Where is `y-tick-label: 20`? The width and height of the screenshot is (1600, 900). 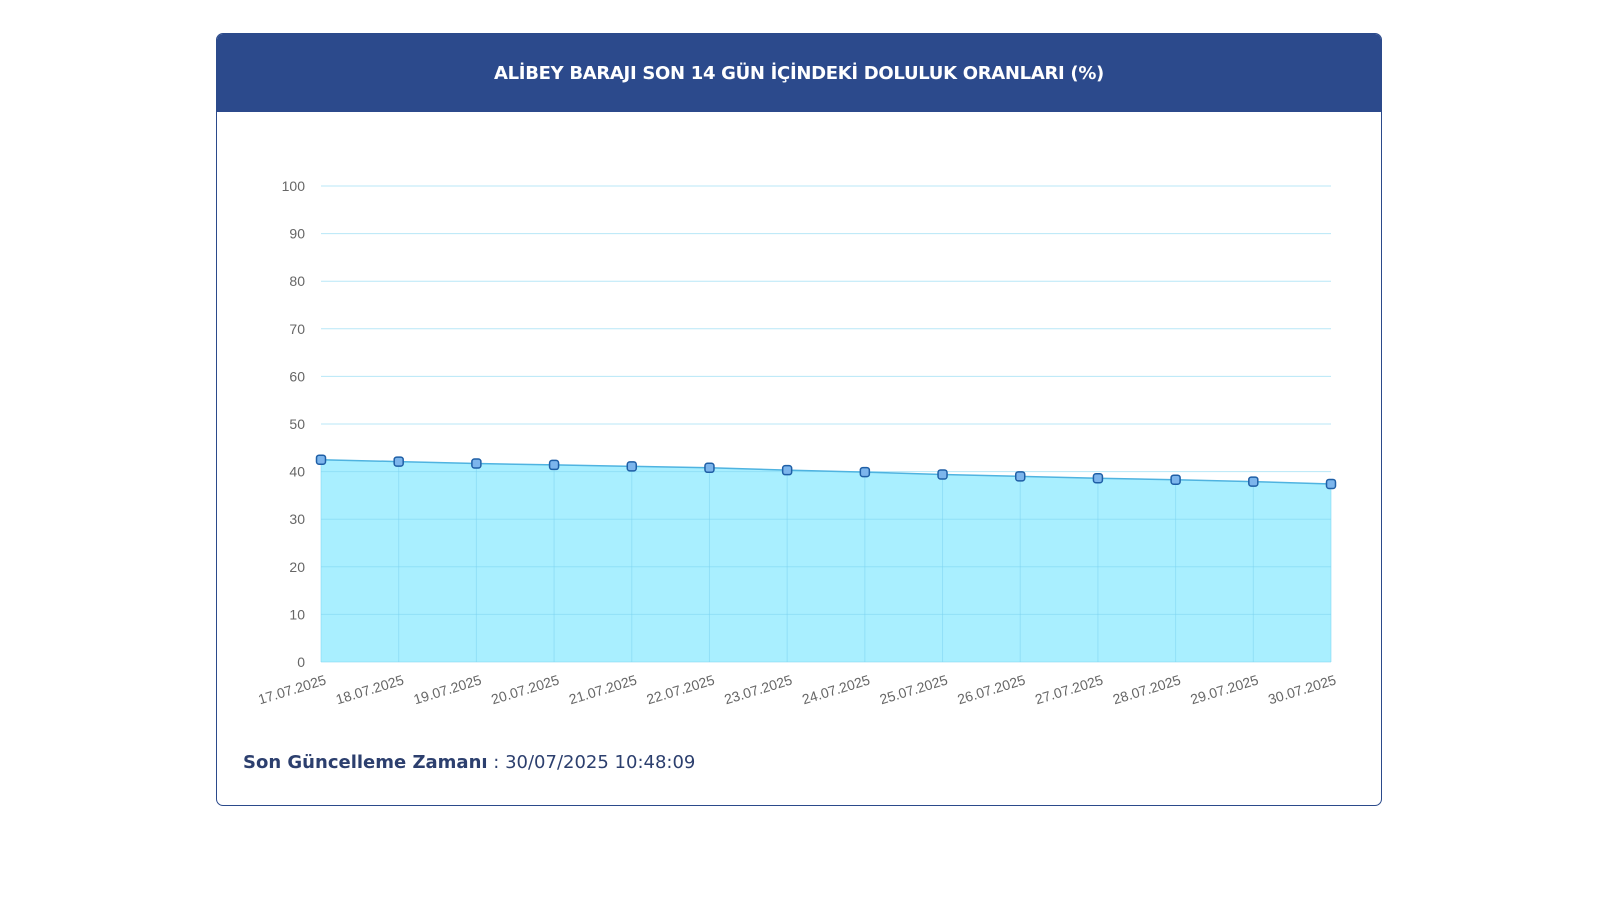
y-tick-label: 20 is located at coordinates (297, 567).